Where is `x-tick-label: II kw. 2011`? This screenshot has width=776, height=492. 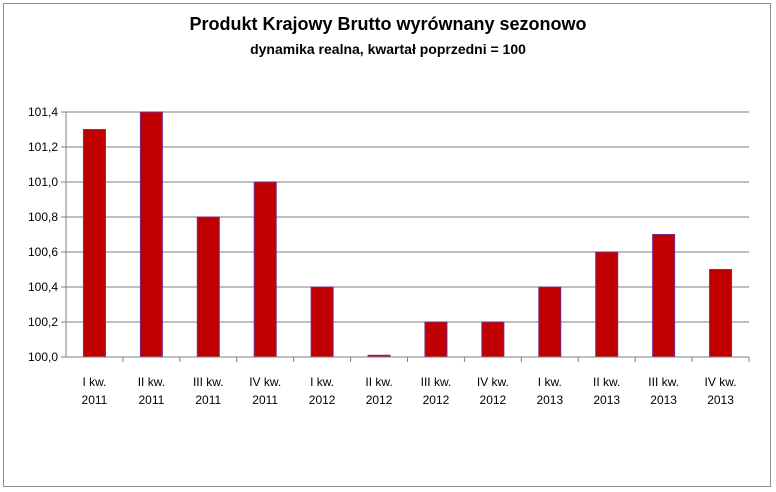 x-tick-label: II kw. 2011 is located at coordinates (151, 391).